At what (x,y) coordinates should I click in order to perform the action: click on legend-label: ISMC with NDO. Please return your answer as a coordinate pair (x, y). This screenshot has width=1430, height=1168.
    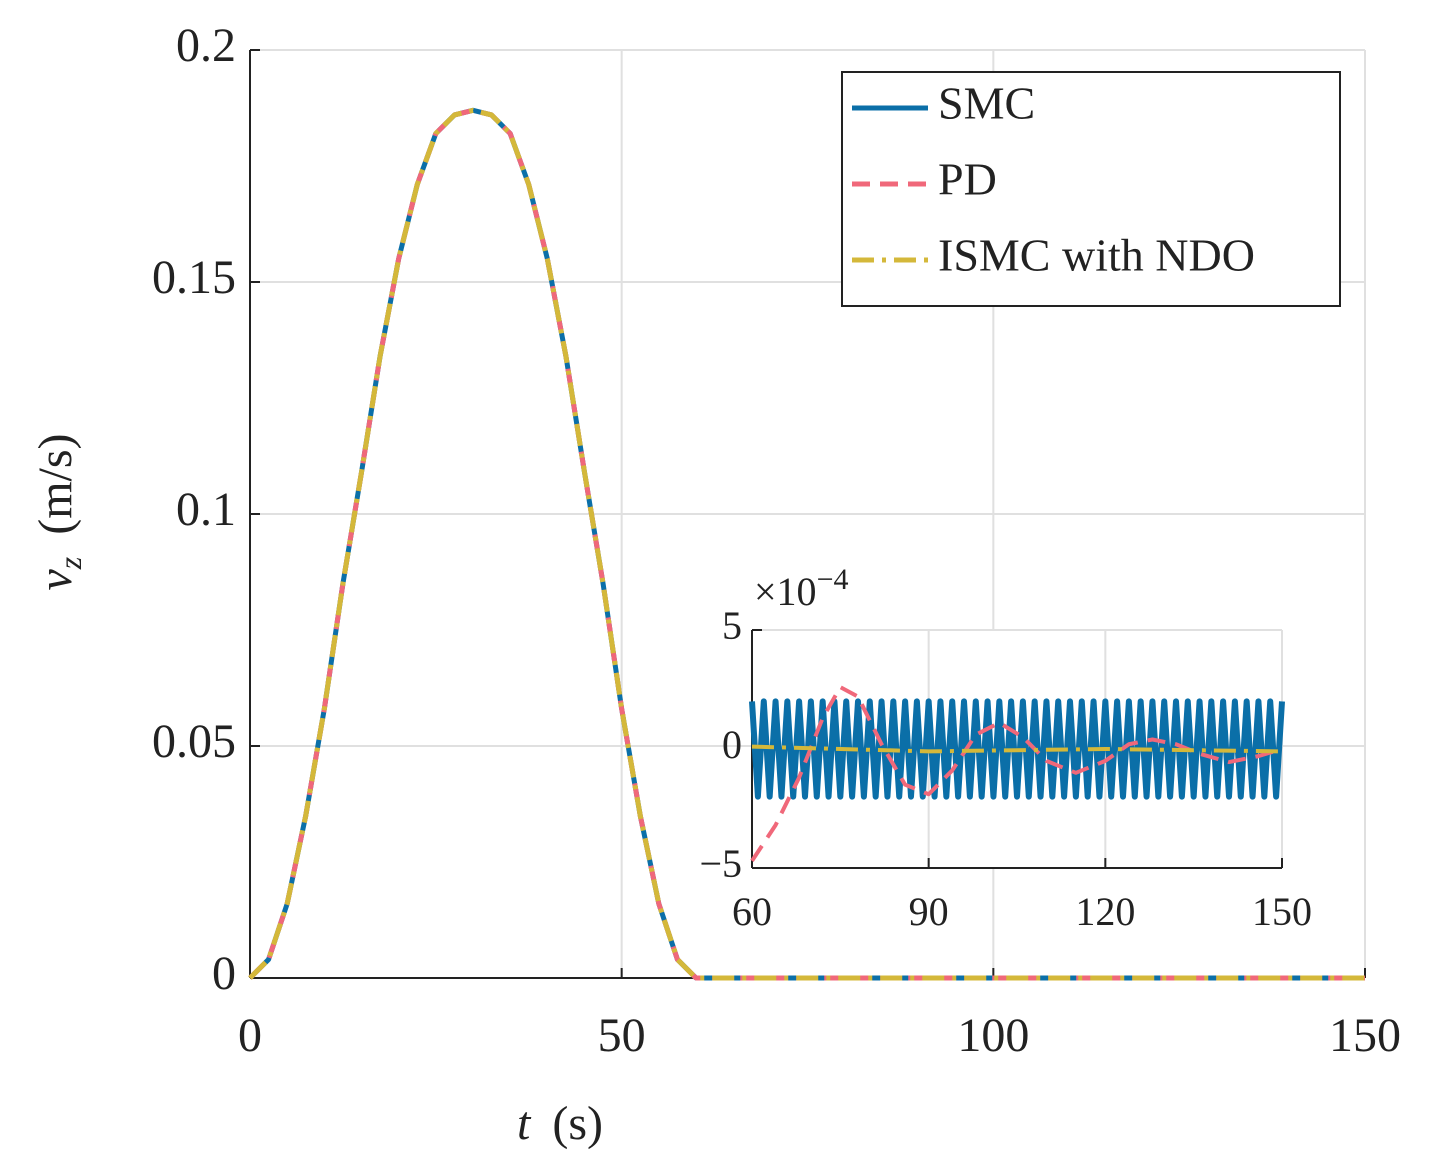
    Looking at the image, I should click on (1096, 255).